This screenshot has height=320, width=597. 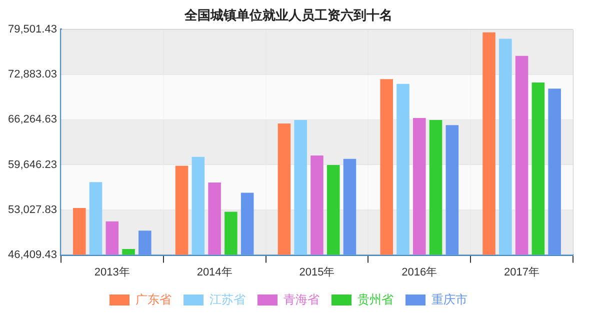 I want to click on y-tick-label: 53,027.83, so click(x=32, y=210).